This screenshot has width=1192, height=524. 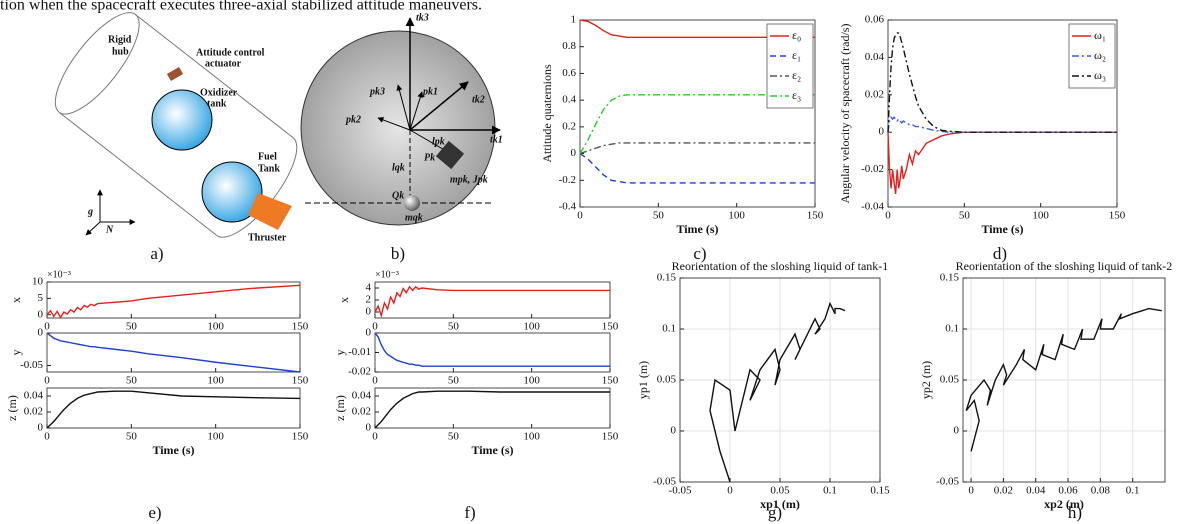 What do you see at coordinates (780, 491) in the screenshot?
I see `x-tick-label: 0.05` at bounding box center [780, 491].